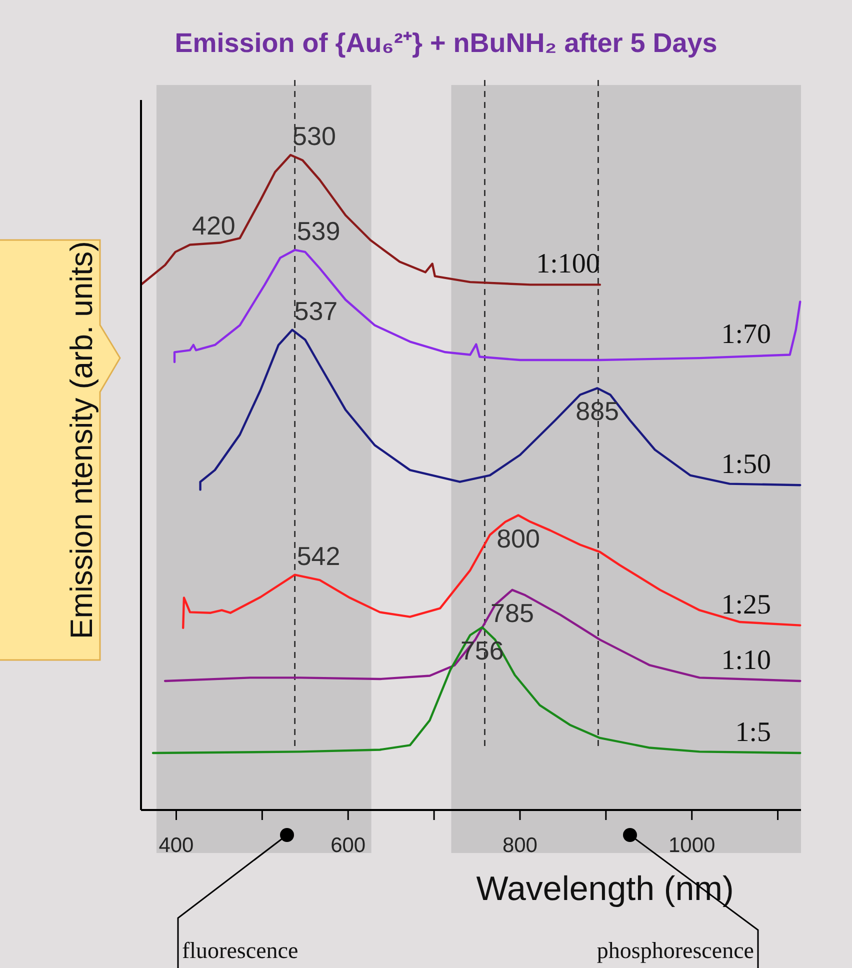 This screenshot has width=852, height=968. Describe the element at coordinates (568, 264) in the screenshot. I see `series-label: 1:100` at that location.